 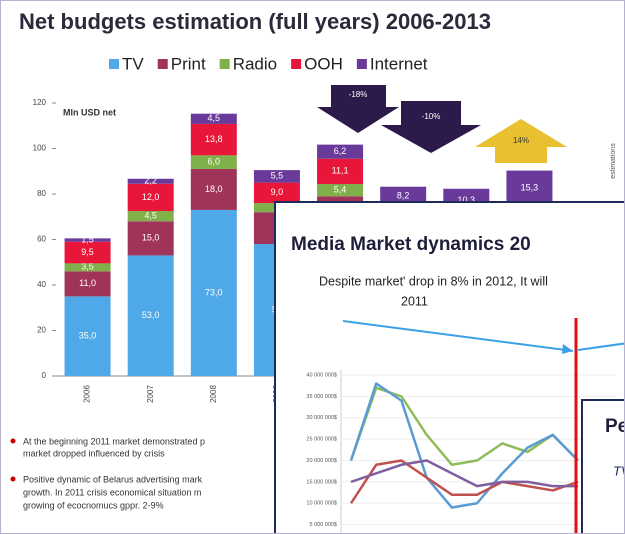 What do you see at coordinates (321, 482) in the screenshot?
I see `y-tick-label: 15 000 000$` at bounding box center [321, 482].